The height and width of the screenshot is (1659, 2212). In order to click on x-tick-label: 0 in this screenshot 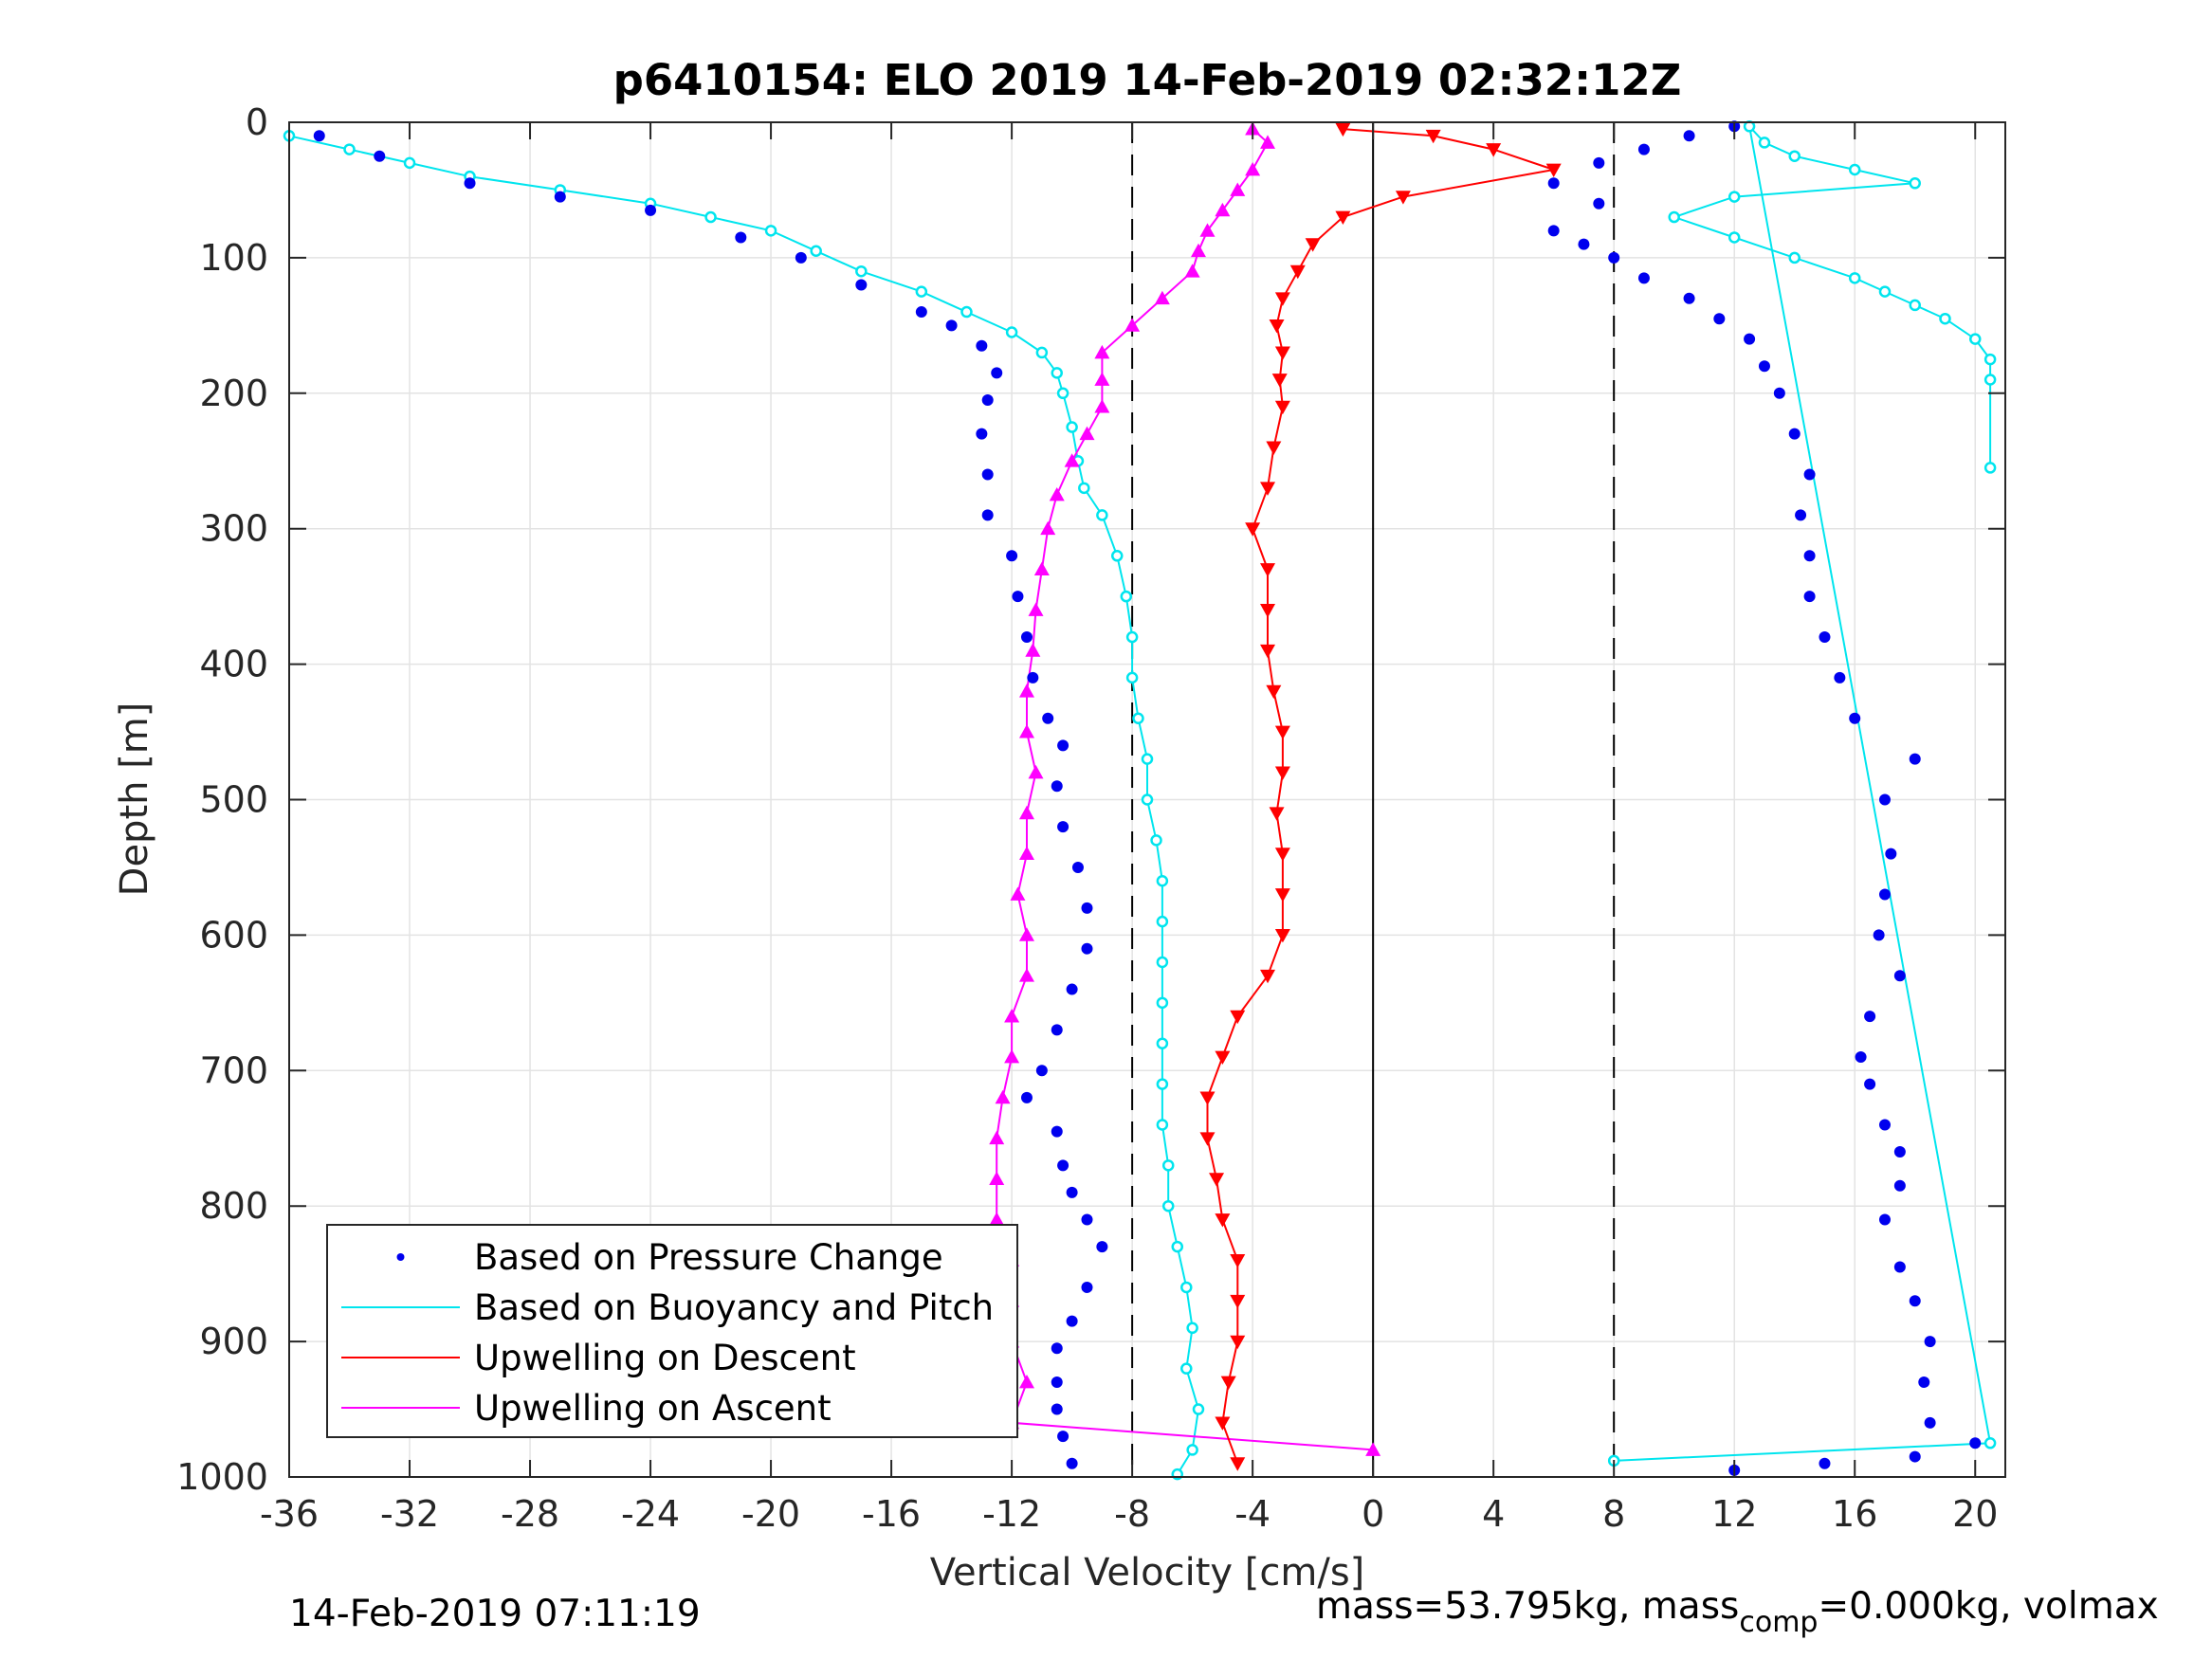, I will do `click(1373, 1514)`.